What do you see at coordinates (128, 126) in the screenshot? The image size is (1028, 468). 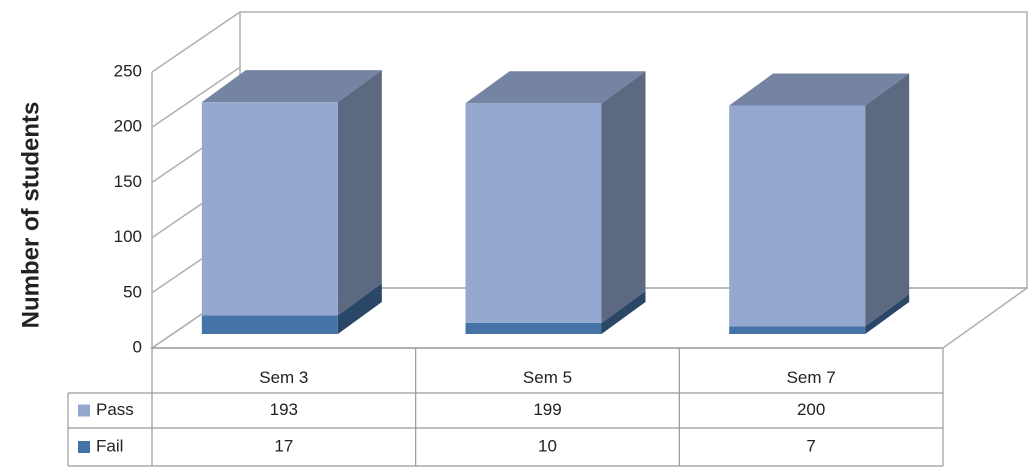 I see `y-tick-label: 200` at bounding box center [128, 126].